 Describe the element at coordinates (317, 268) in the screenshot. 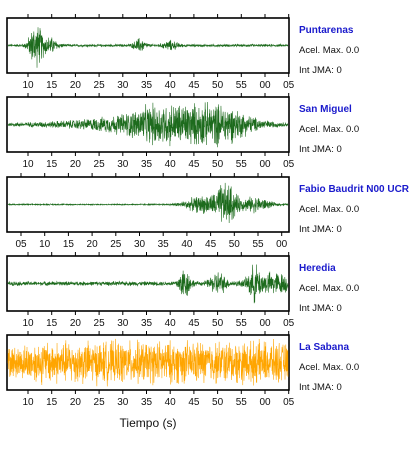

I see `station-name: Heredia` at that location.